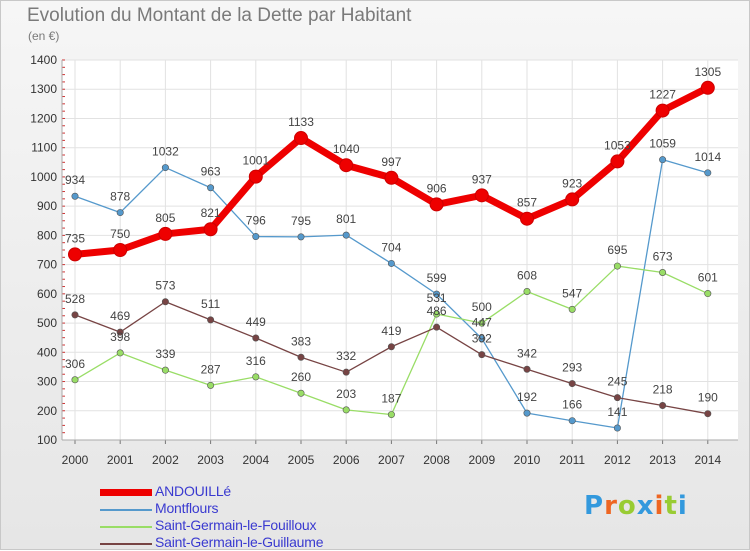 The width and height of the screenshot is (750, 551). Describe the element at coordinates (594, 506) in the screenshot. I see `logo-letter: P` at that location.